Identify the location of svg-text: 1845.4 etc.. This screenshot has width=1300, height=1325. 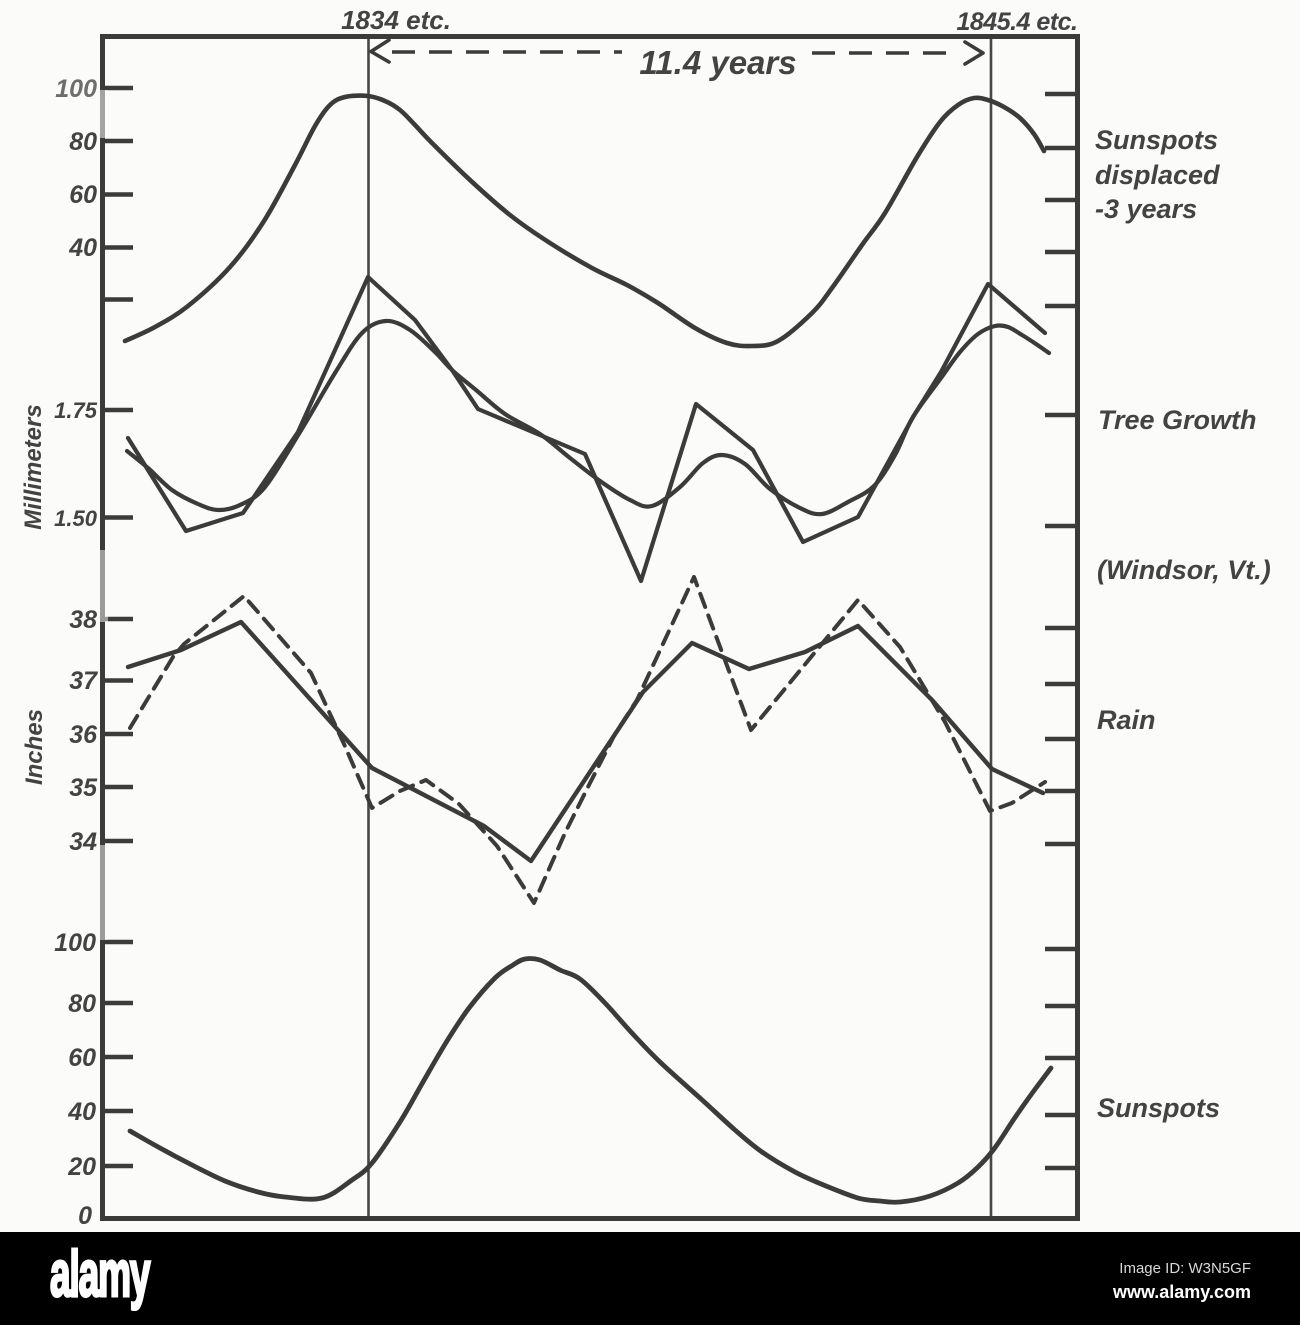
(1017, 22).